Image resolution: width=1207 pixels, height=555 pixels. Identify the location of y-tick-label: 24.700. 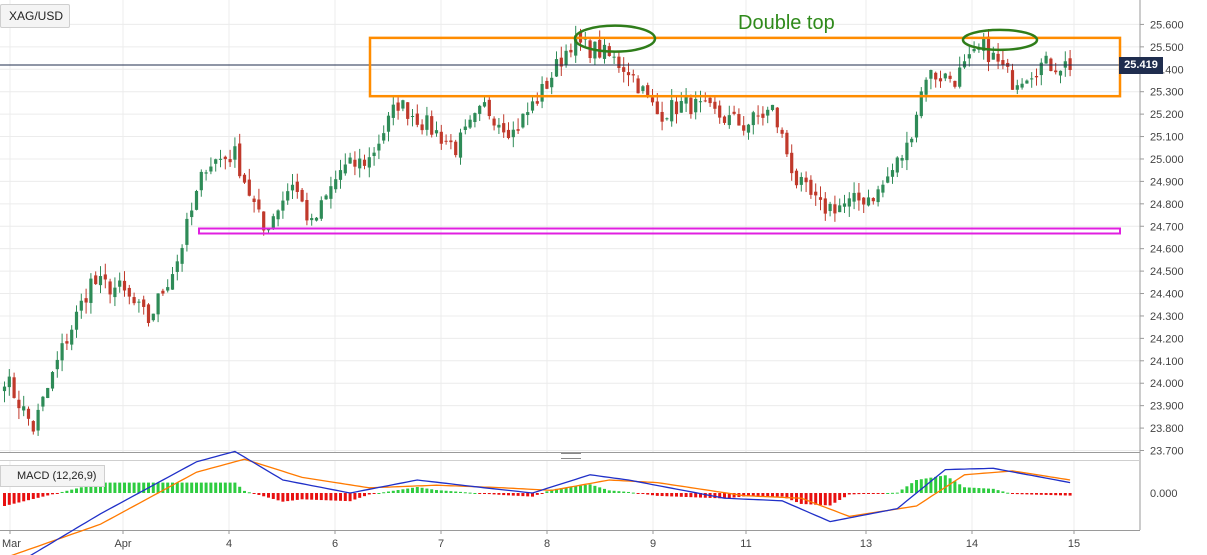
(1167, 227).